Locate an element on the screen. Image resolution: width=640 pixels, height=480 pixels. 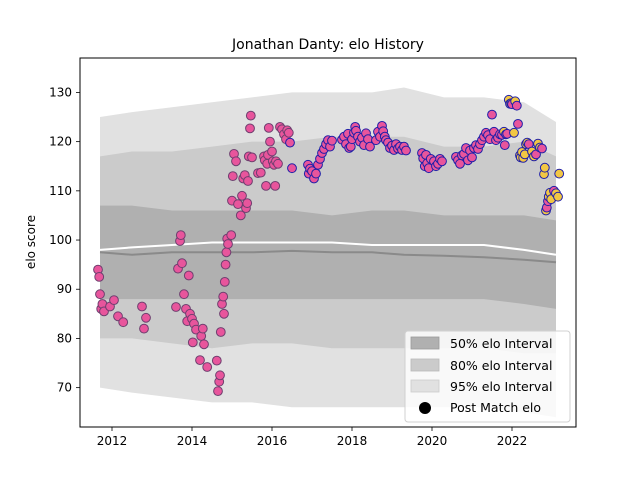
legend-label-50: 50% elo Interval is located at coordinates (501, 343).